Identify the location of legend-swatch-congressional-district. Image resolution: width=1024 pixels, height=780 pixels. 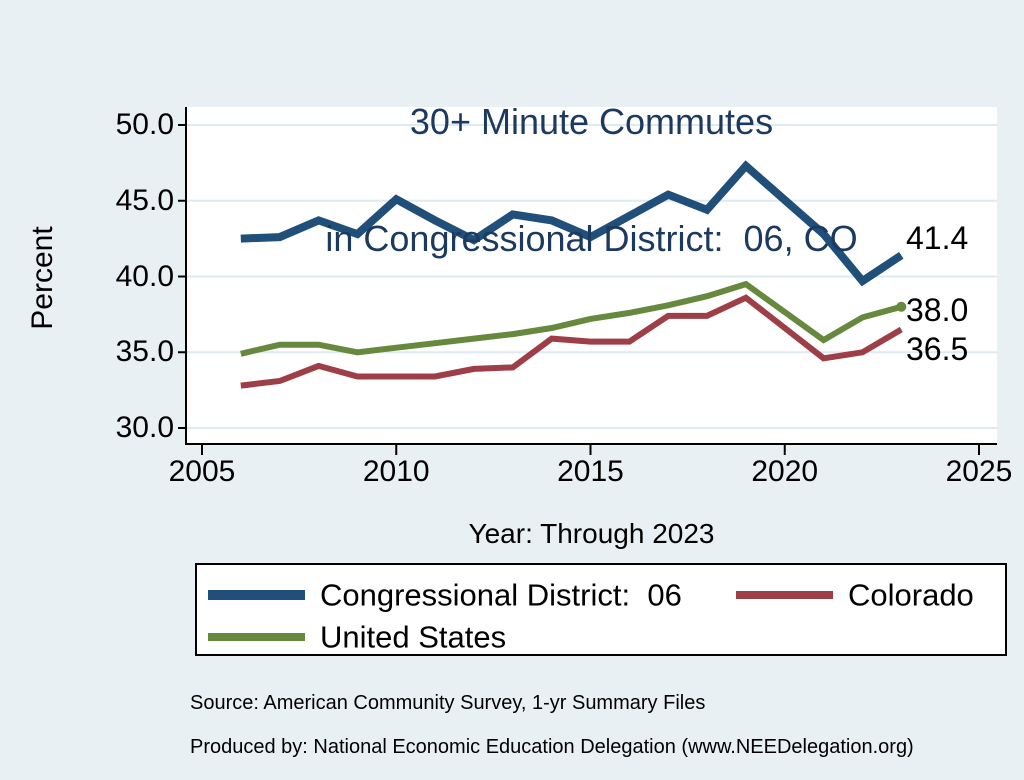
(256, 595).